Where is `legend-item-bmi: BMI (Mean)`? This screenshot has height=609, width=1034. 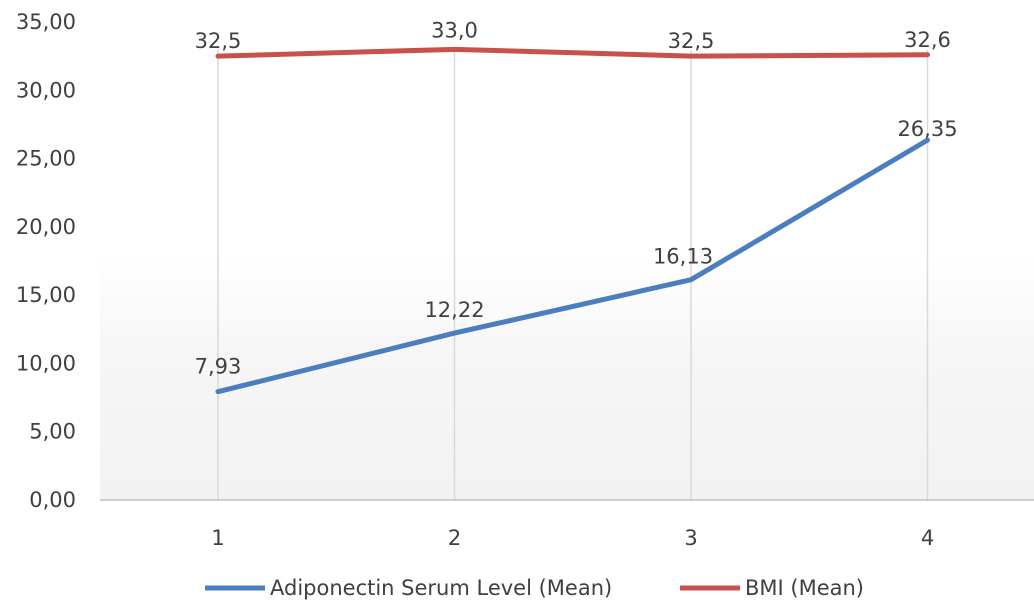 legend-item-bmi: BMI (Mean) is located at coordinates (772, 588).